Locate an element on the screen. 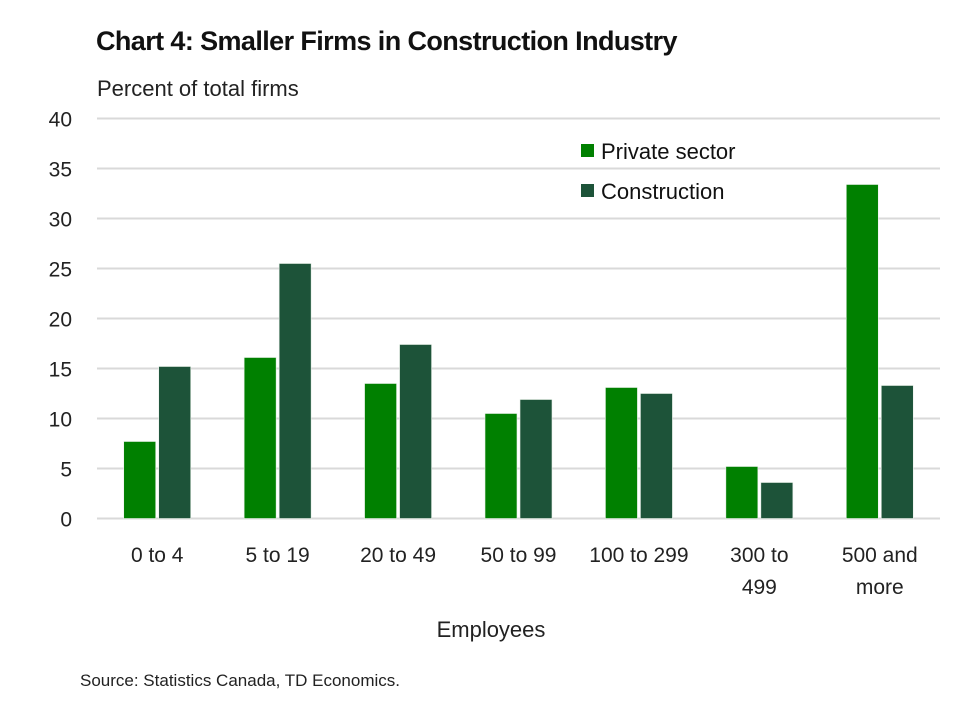  y-tick-label: 25 is located at coordinates (60, 270).